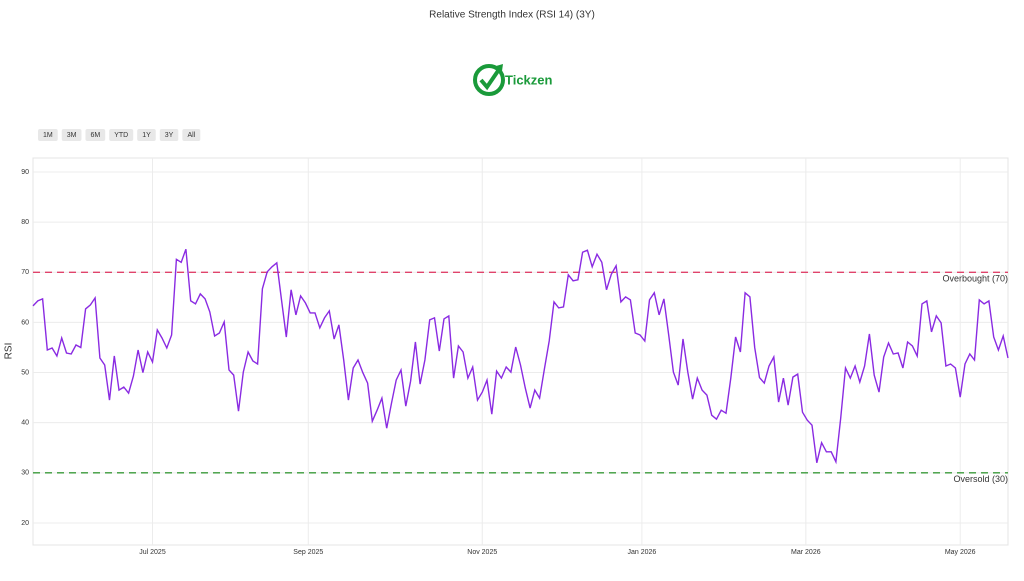  Describe the element at coordinates (25, 423) in the screenshot. I see `y-tick-label: 40` at that location.